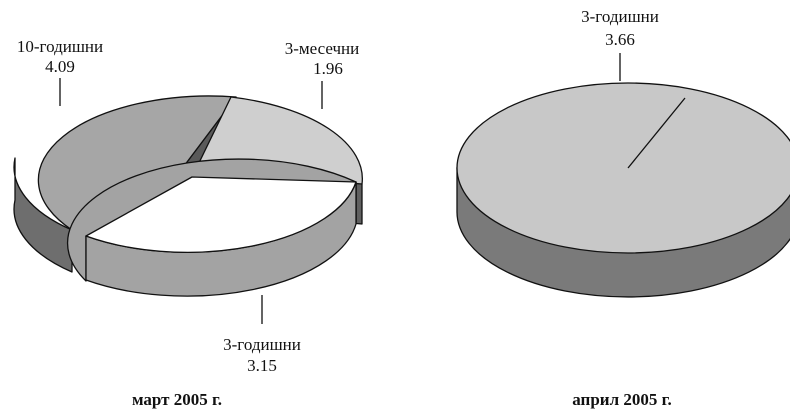 This screenshot has width=790, height=414. I want to click on slice-3-year-top, so click(221, 214).